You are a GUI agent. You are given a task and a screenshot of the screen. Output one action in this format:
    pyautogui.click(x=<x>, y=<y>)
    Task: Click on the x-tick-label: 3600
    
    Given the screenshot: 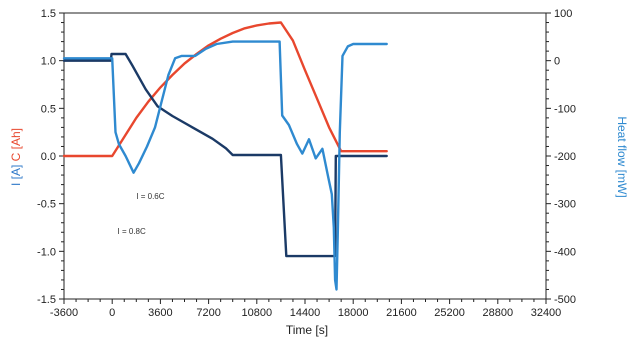 What is the action you would take?
    pyautogui.click(x=160, y=313)
    